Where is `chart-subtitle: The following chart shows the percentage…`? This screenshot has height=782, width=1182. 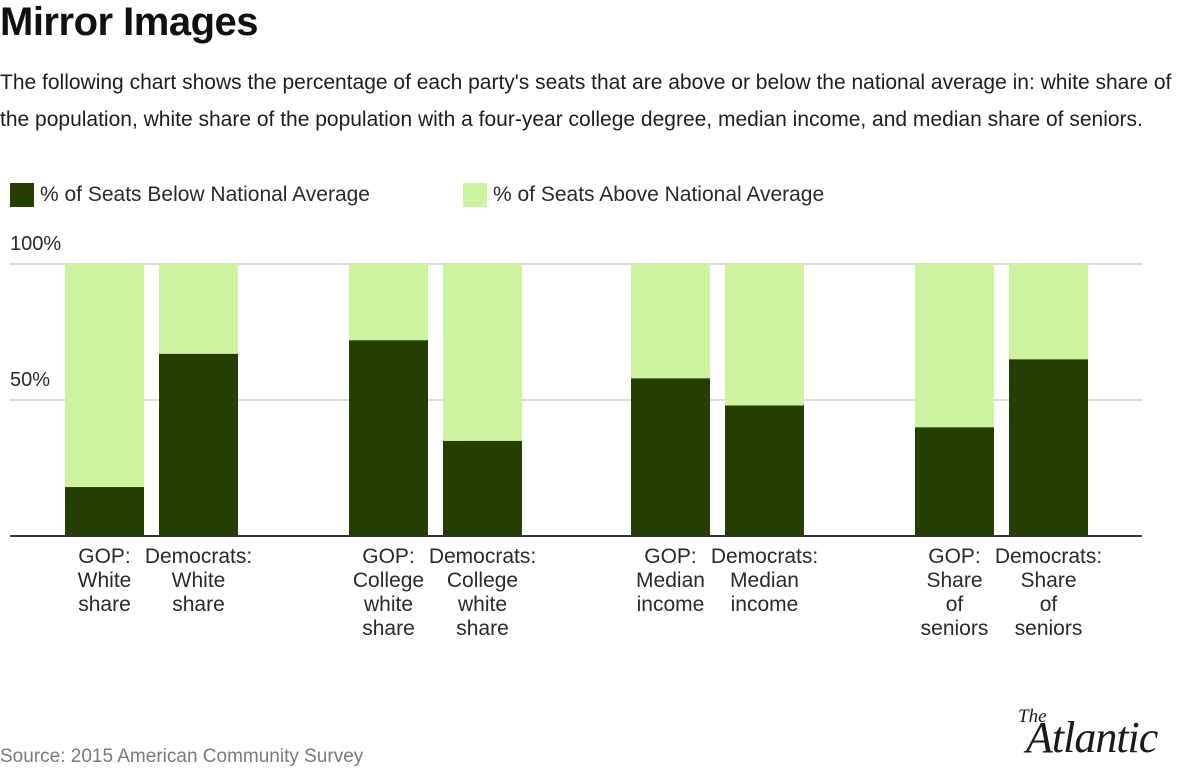
chart-subtitle: The following chart shows the percentage… is located at coordinates (586, 101).